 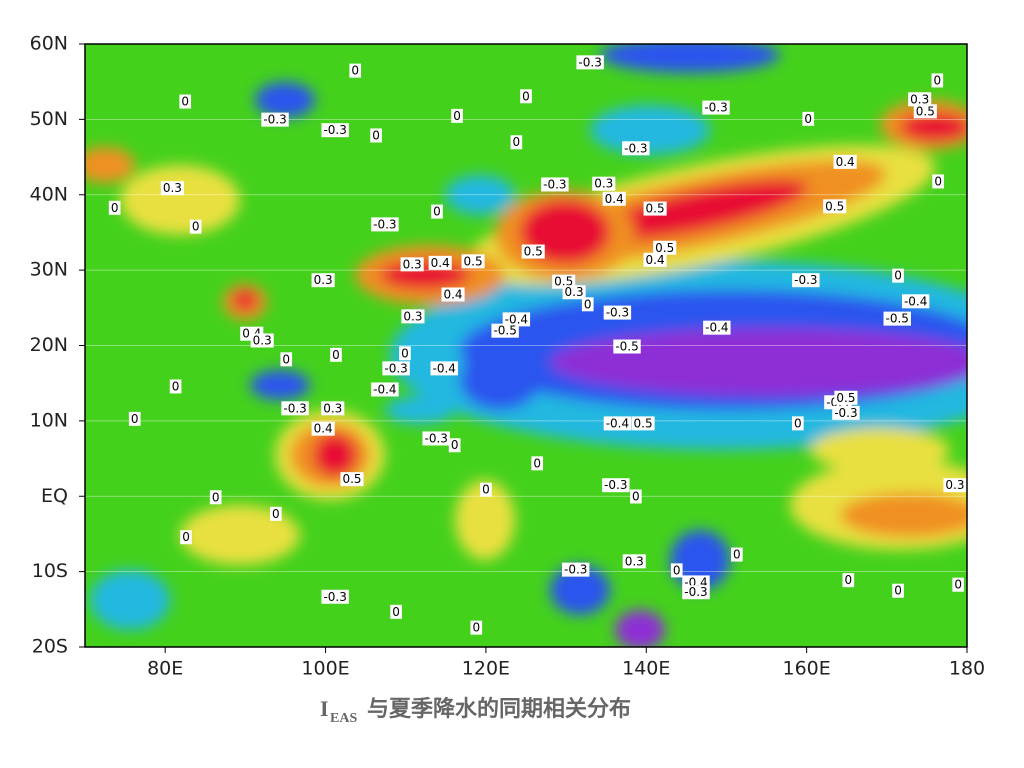 What do you see at coordinates (646, 669) in the screenshot?
I see `x-tick-label: 140E` at bounding box center [646, 669].